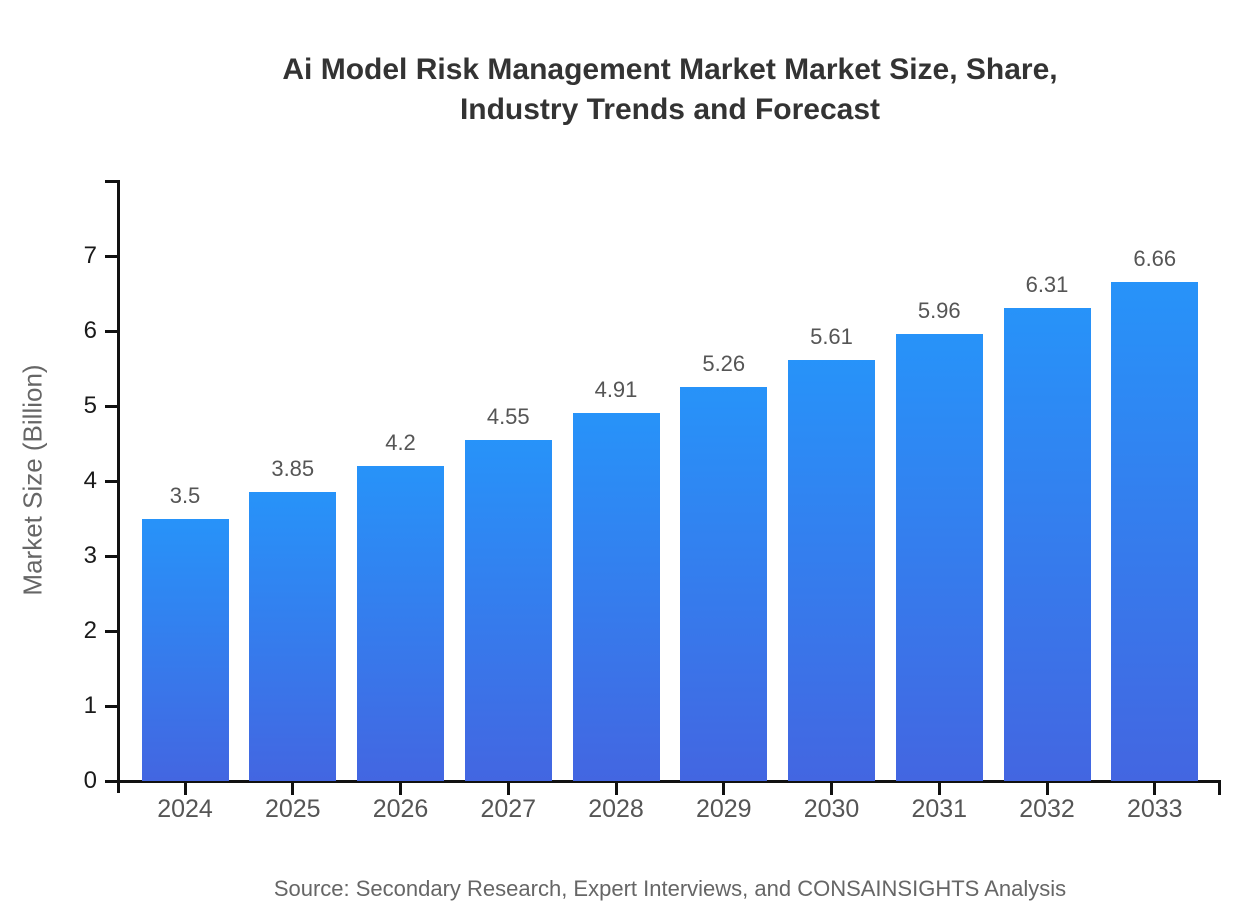  I want to click on x-tick-label: 2025, so click(292, 809).